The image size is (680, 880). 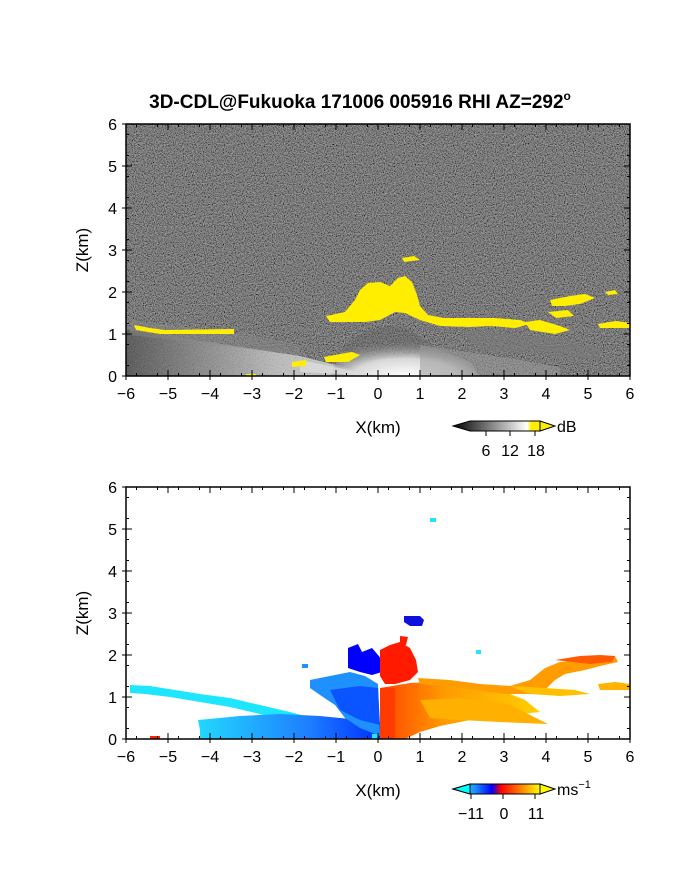 I want to click on velocity-y-tick-label: 1, so click(x=112, y=698).